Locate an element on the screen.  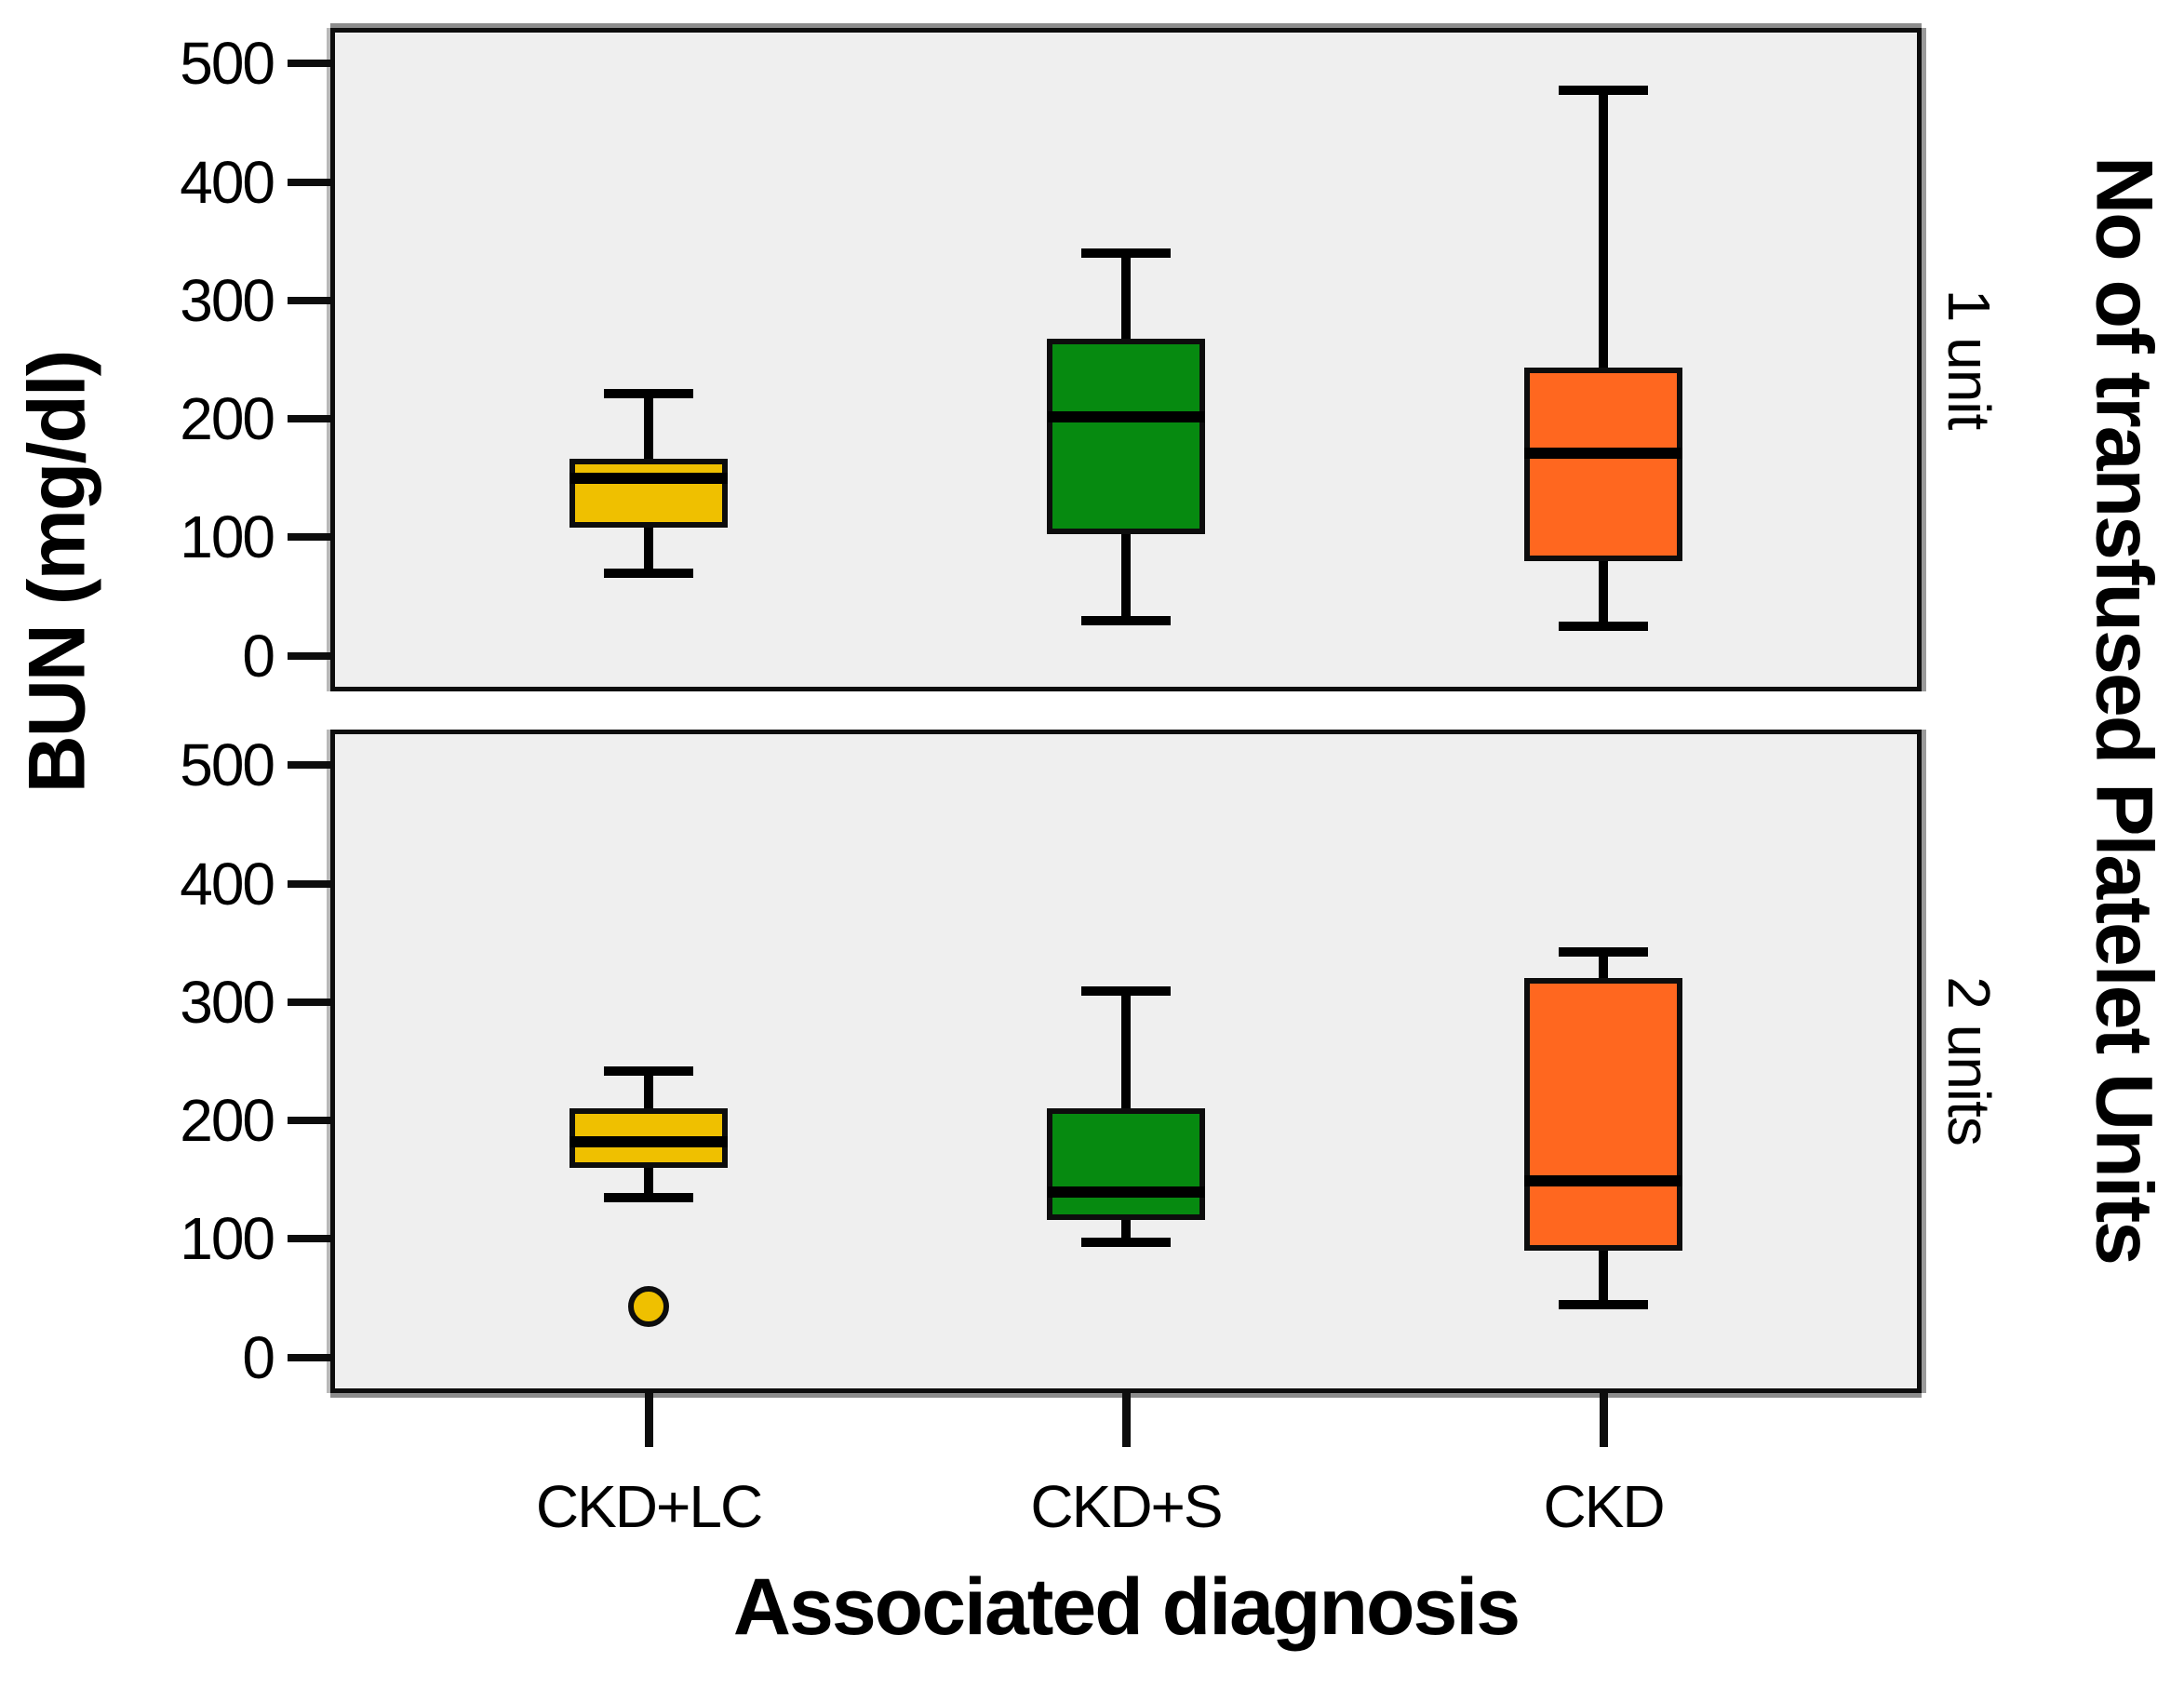
facet-label-2-units: 2 units is located at coordinates (1969, 1061).